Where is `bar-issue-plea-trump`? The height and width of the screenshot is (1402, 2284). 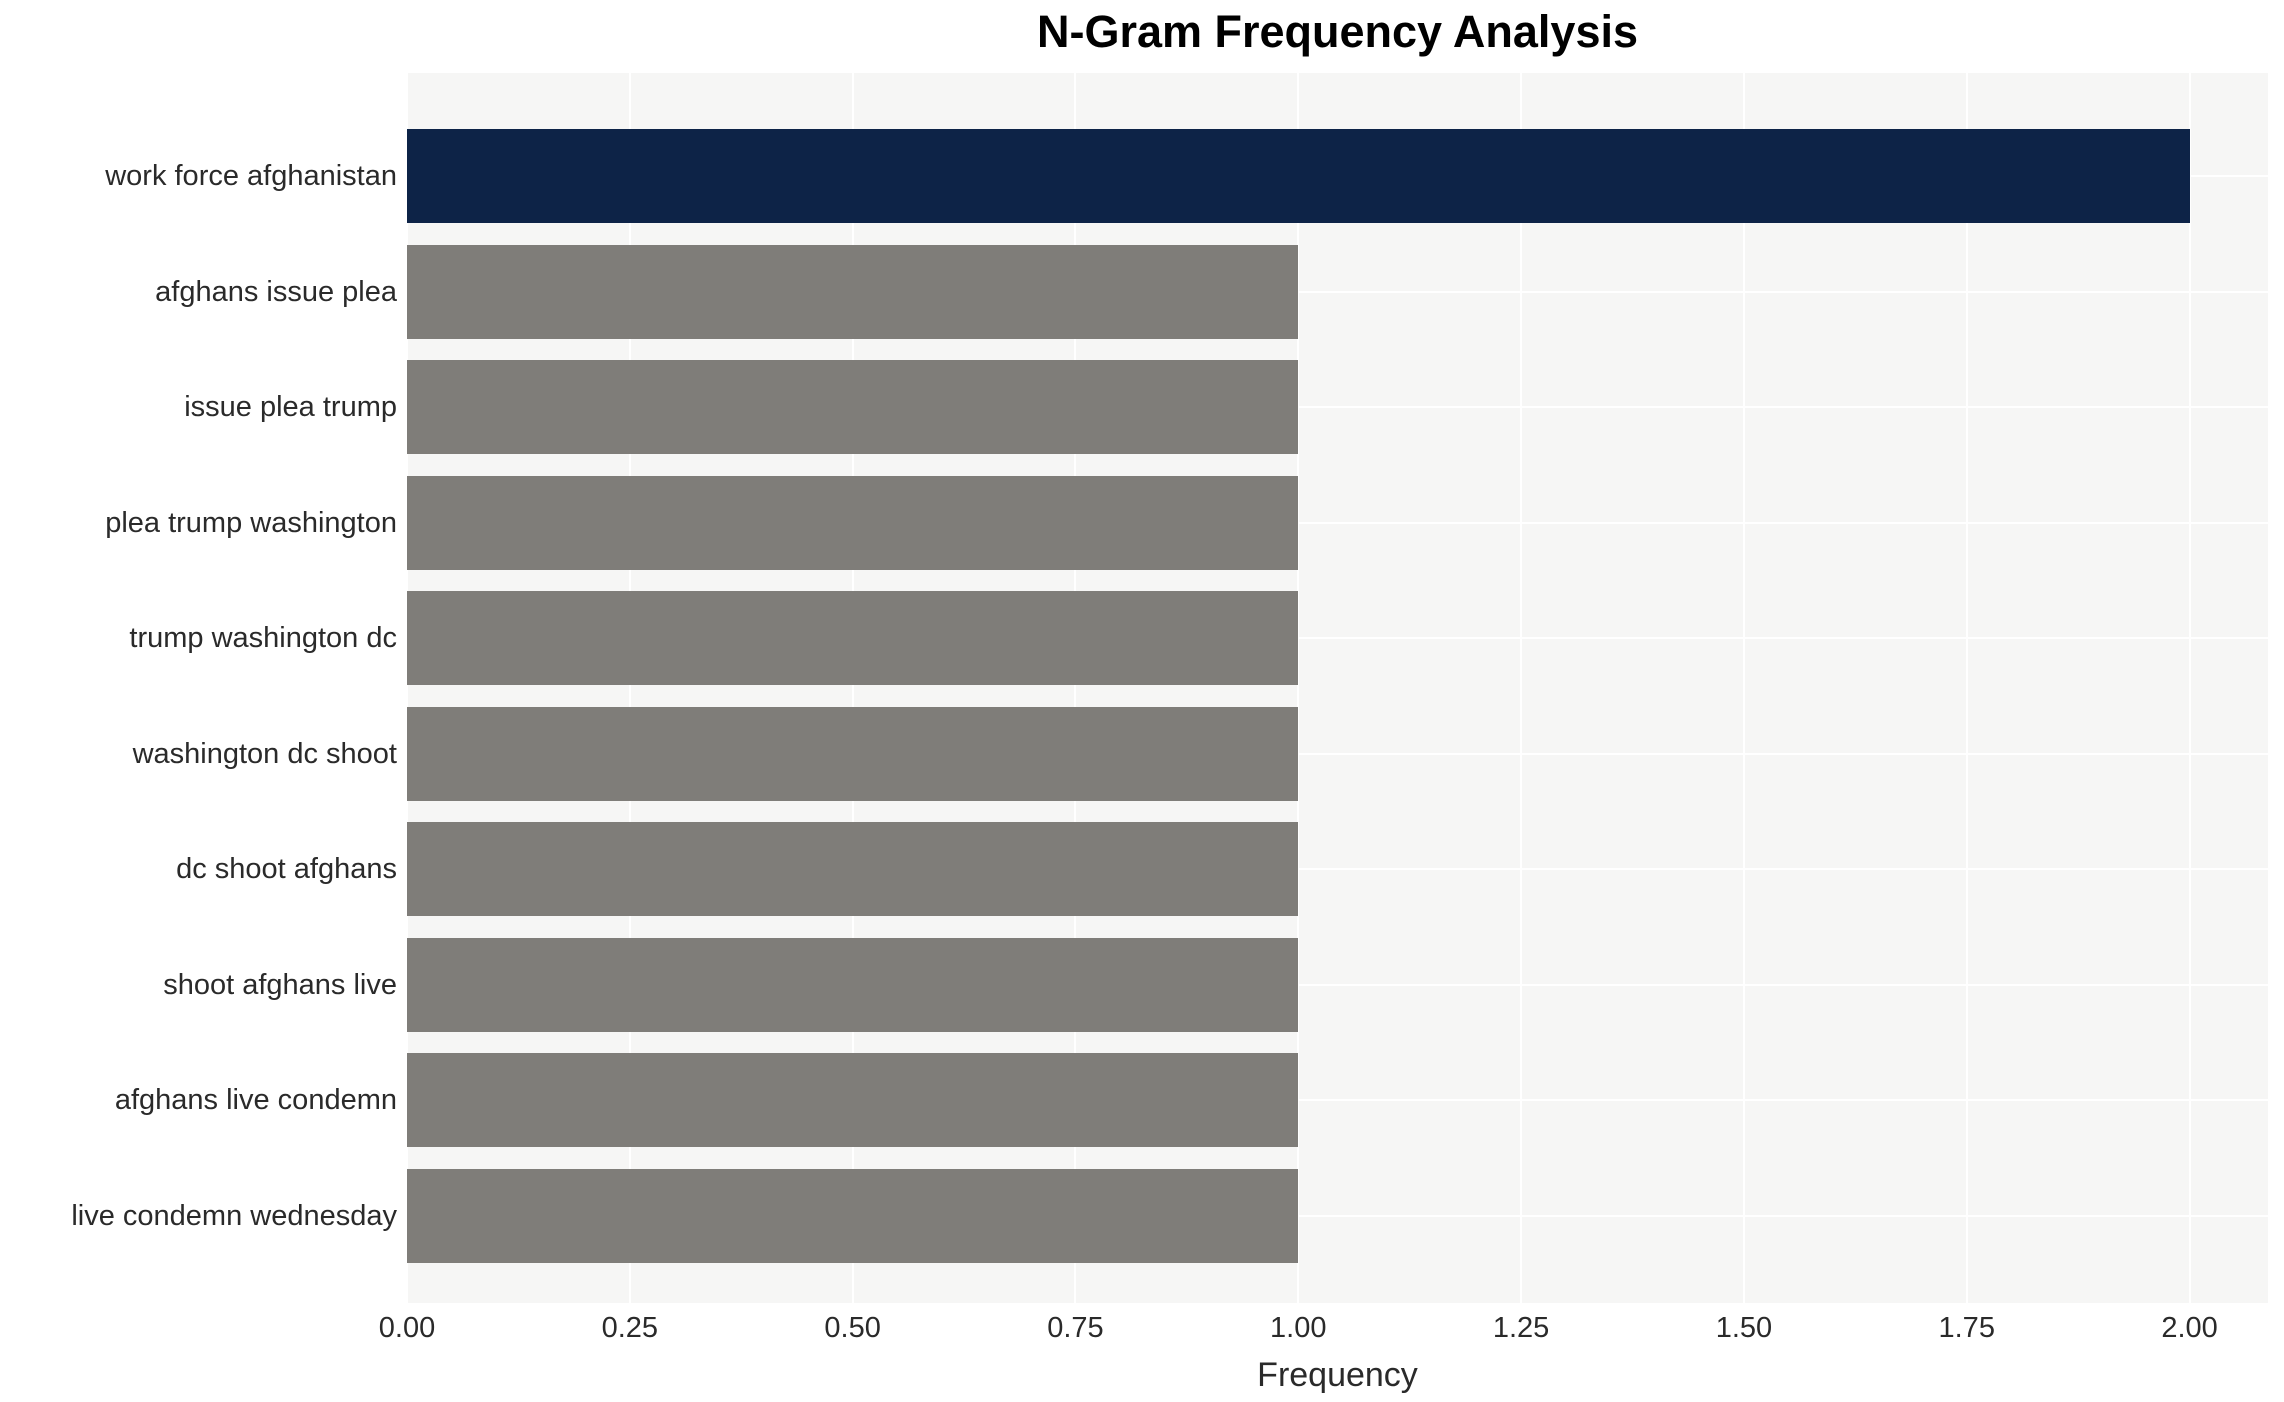
bar-issue-plea-trump is located at coordinates (853, 407).